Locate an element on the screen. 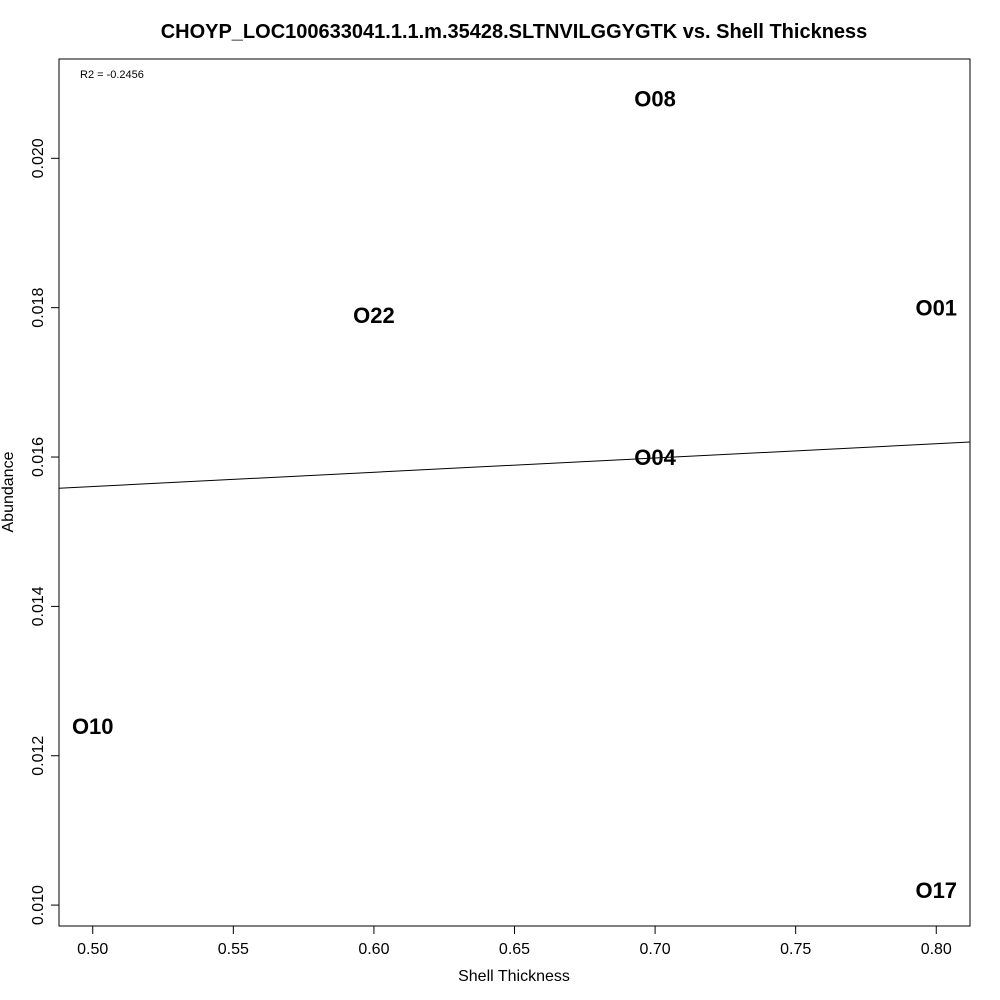 Image resolution: width=1000 pixels, height=1000 pixels. x-tick-label: 0.50 is located at coordinates (92, 949).